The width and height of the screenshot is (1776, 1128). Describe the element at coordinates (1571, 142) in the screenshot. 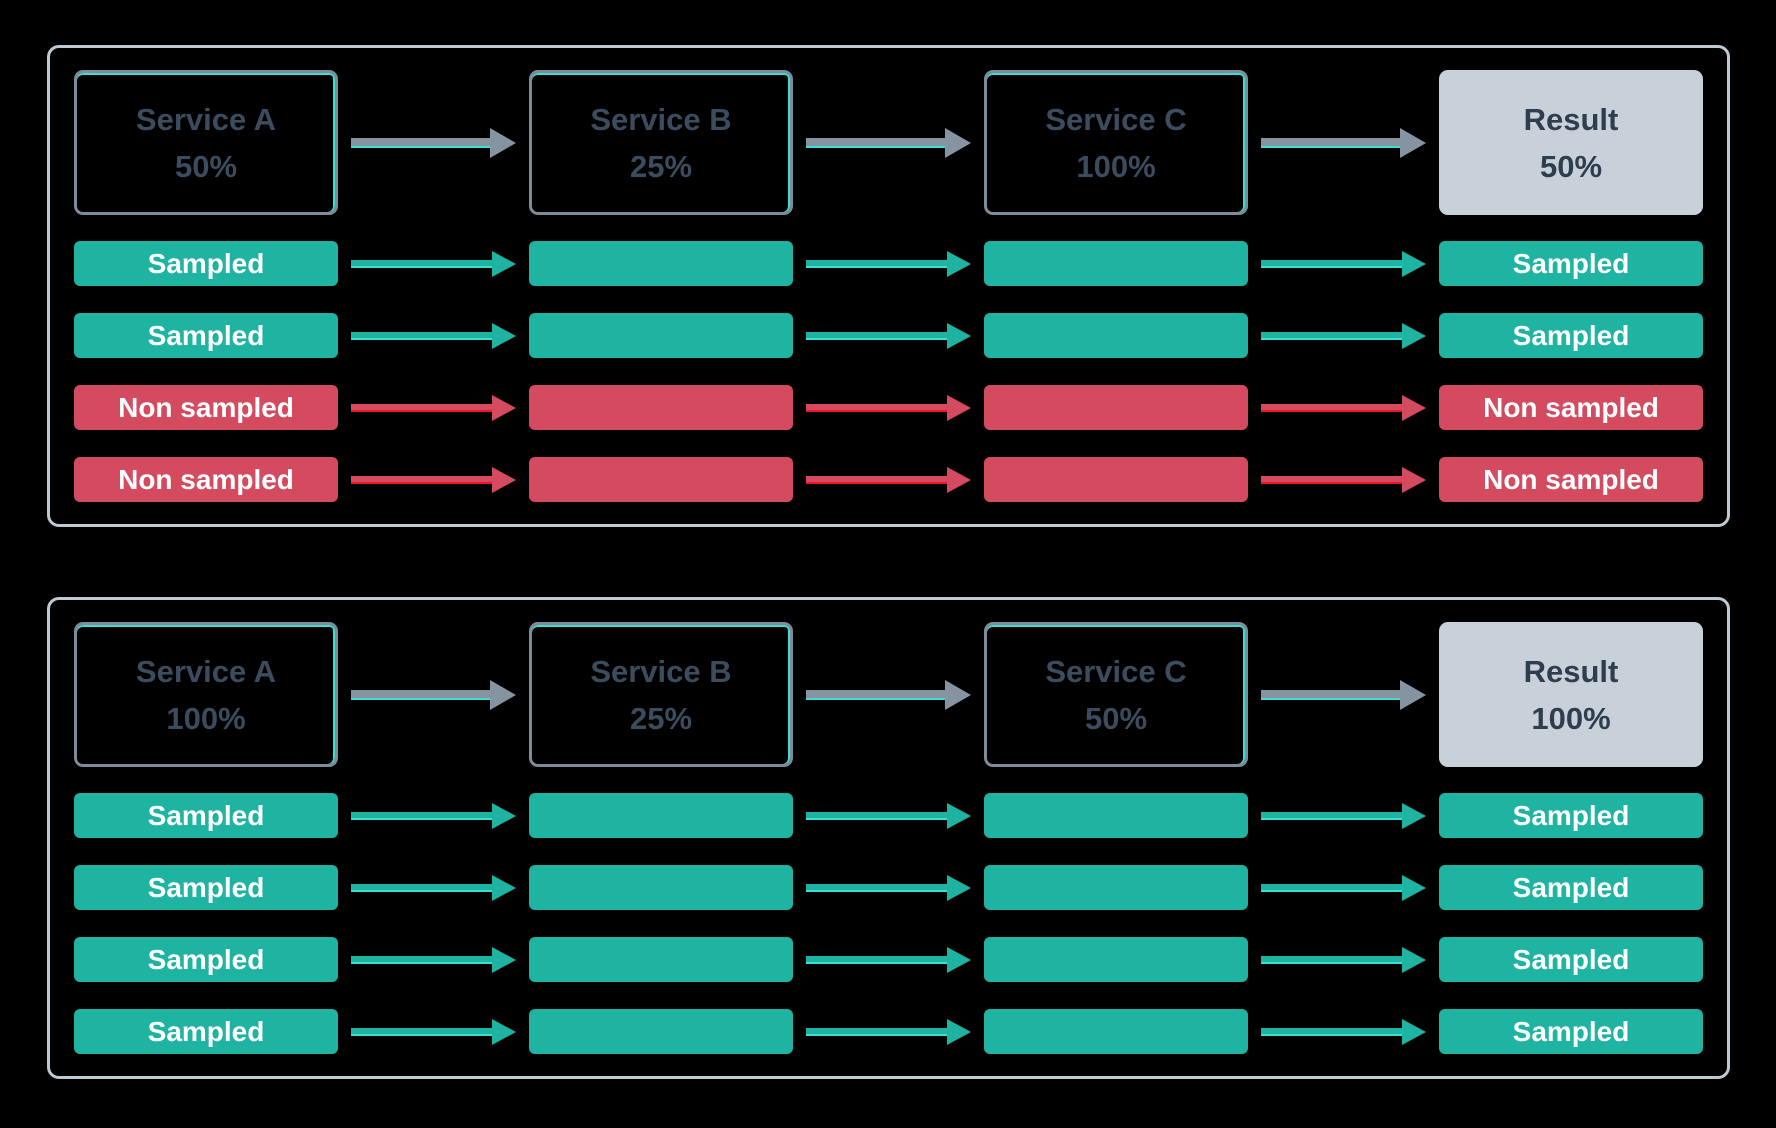

I see `result-box: Result 50%` at that location.